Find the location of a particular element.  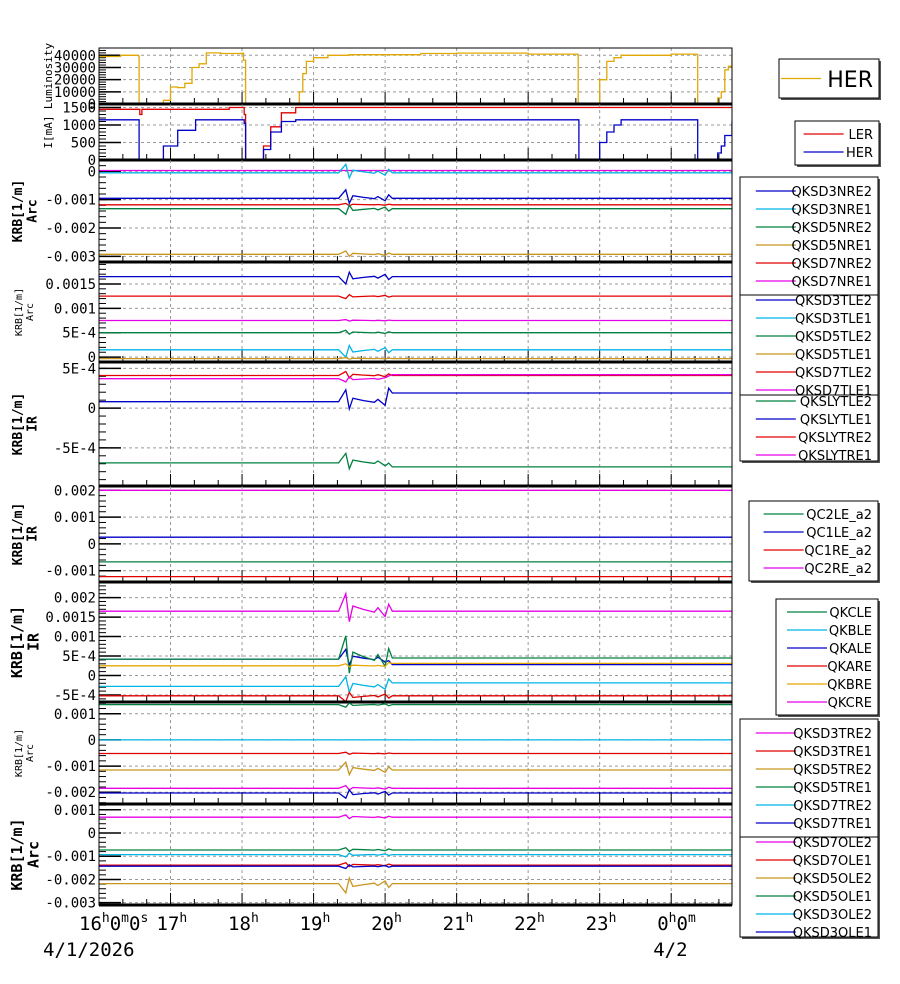

panel-arc-tle: 0 5E-4 0.001 0.0015 KRB[1/m]Arc is located at coordinates (373, 313).